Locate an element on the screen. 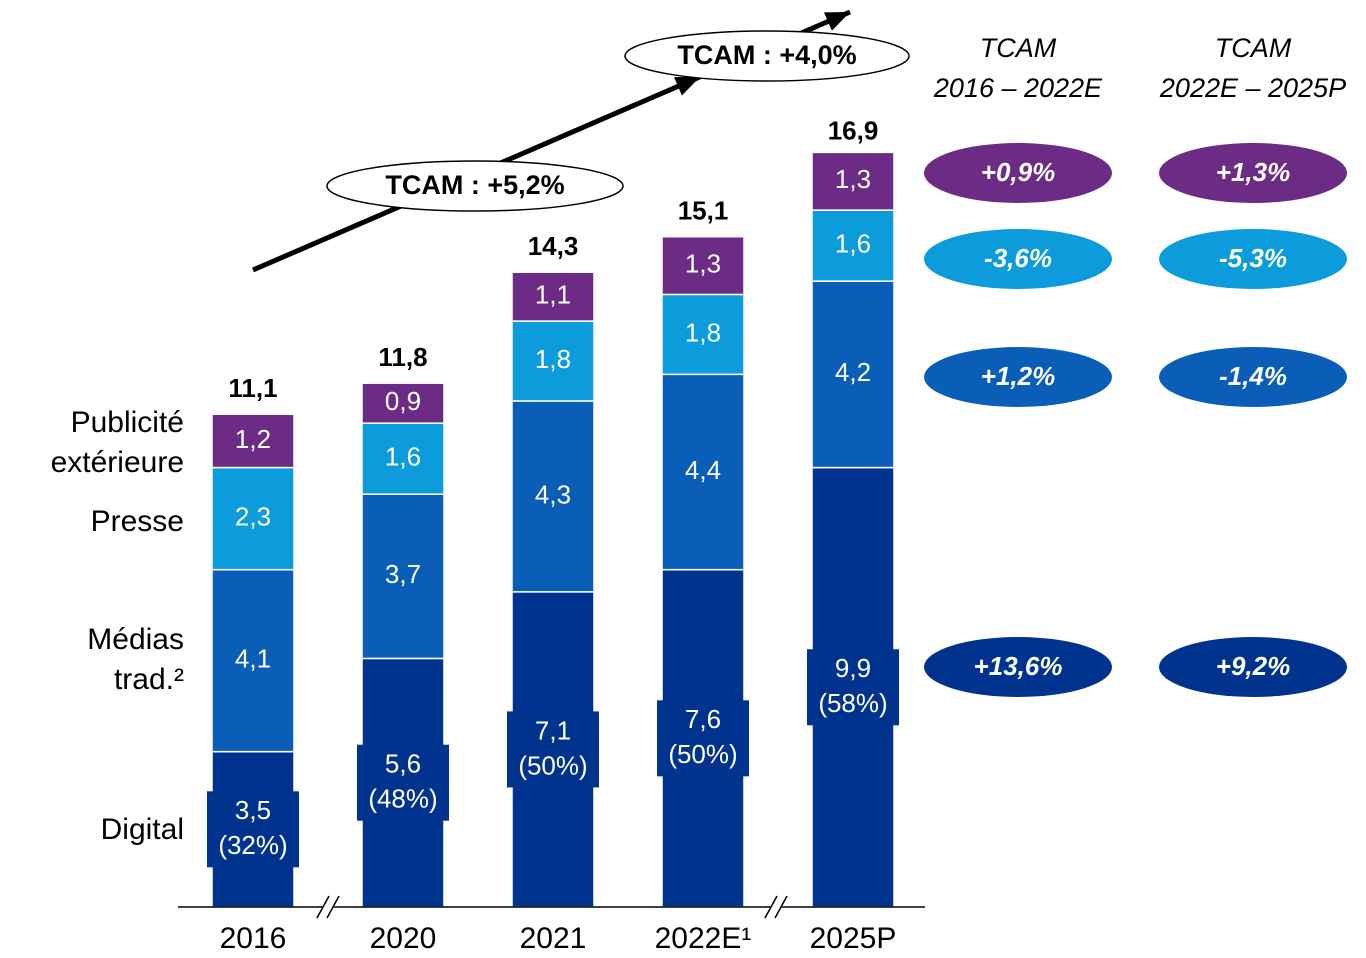 This screenshot has height=958, width=1366. value-label: 1,2 is located at coordinates (253, 439).